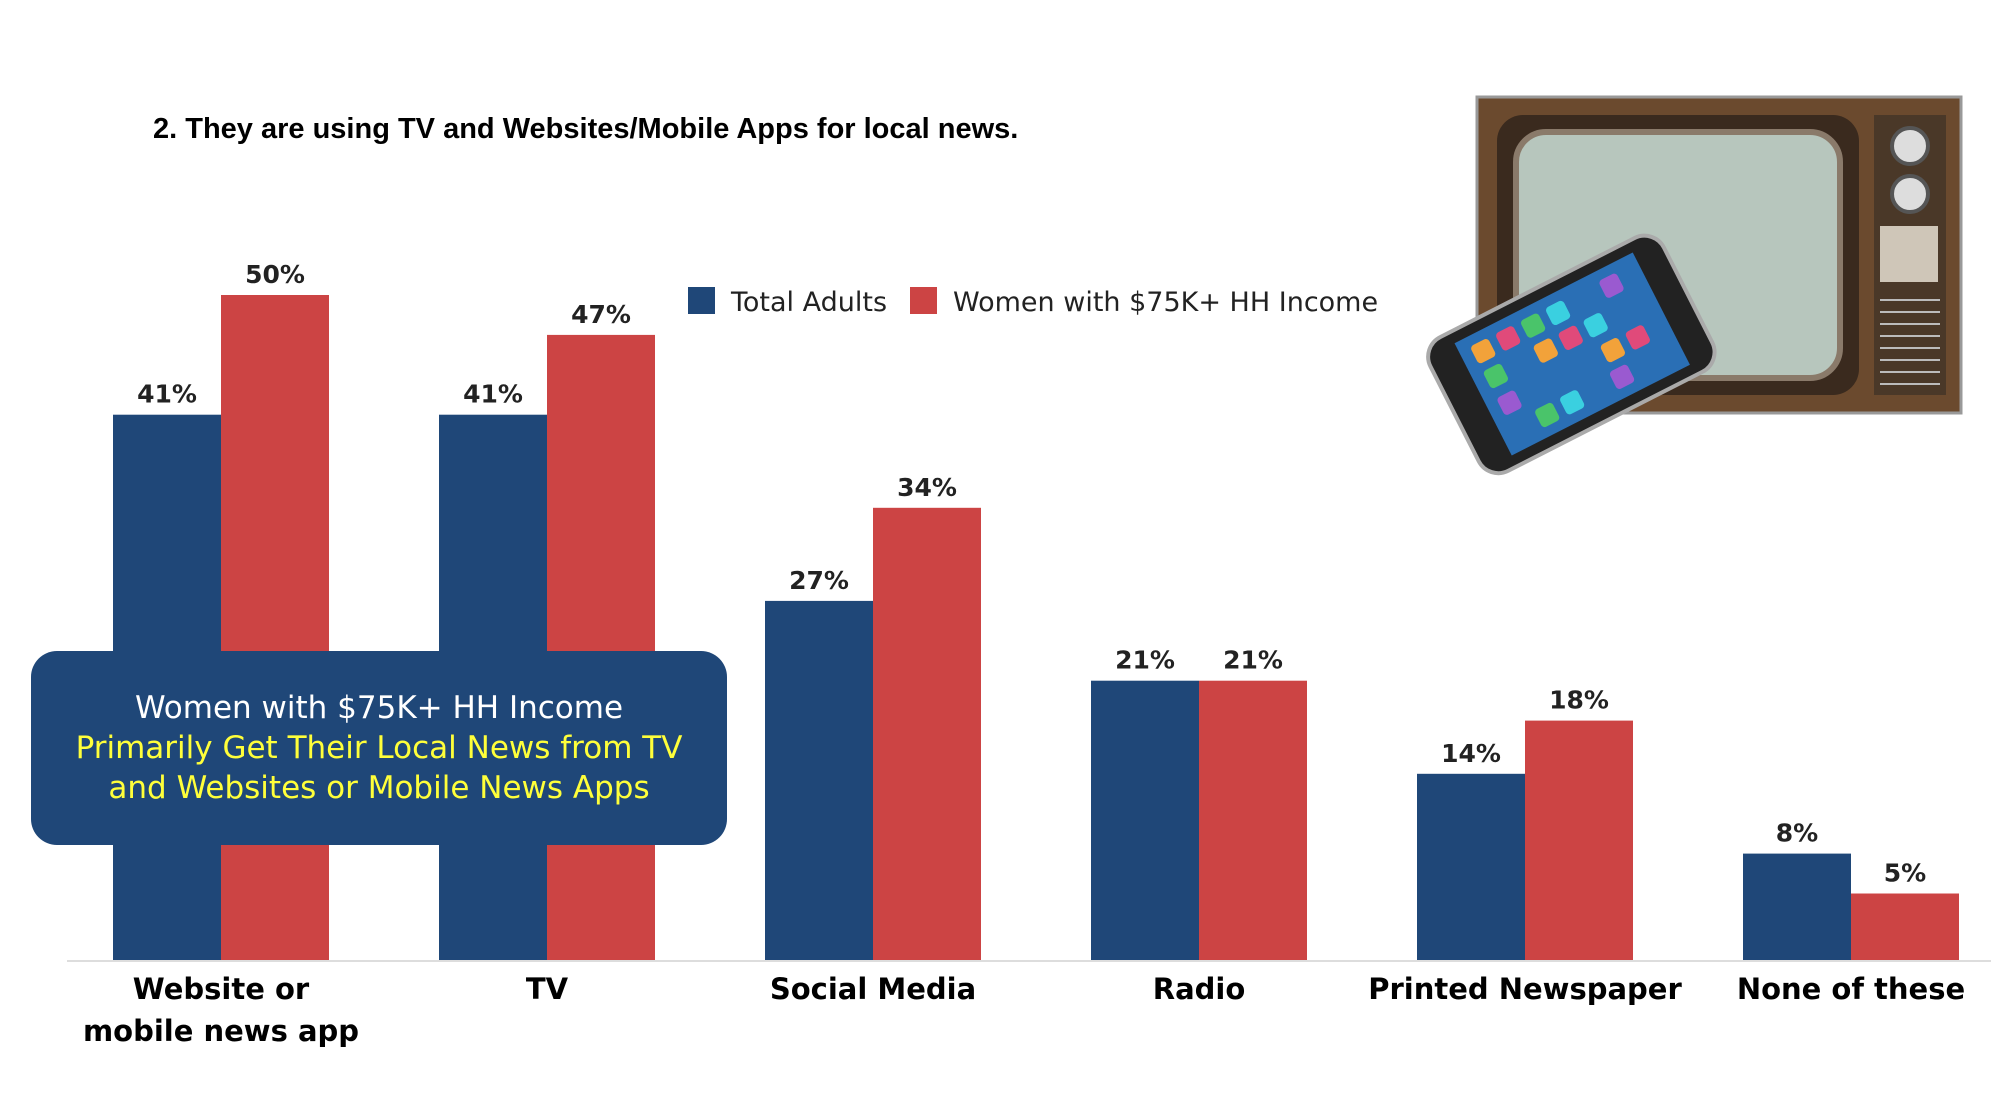  Describe the element at coordinates (1165, 302) in the screenshot. I see `legend-label: Women with $75K+ HH Income` at that location.